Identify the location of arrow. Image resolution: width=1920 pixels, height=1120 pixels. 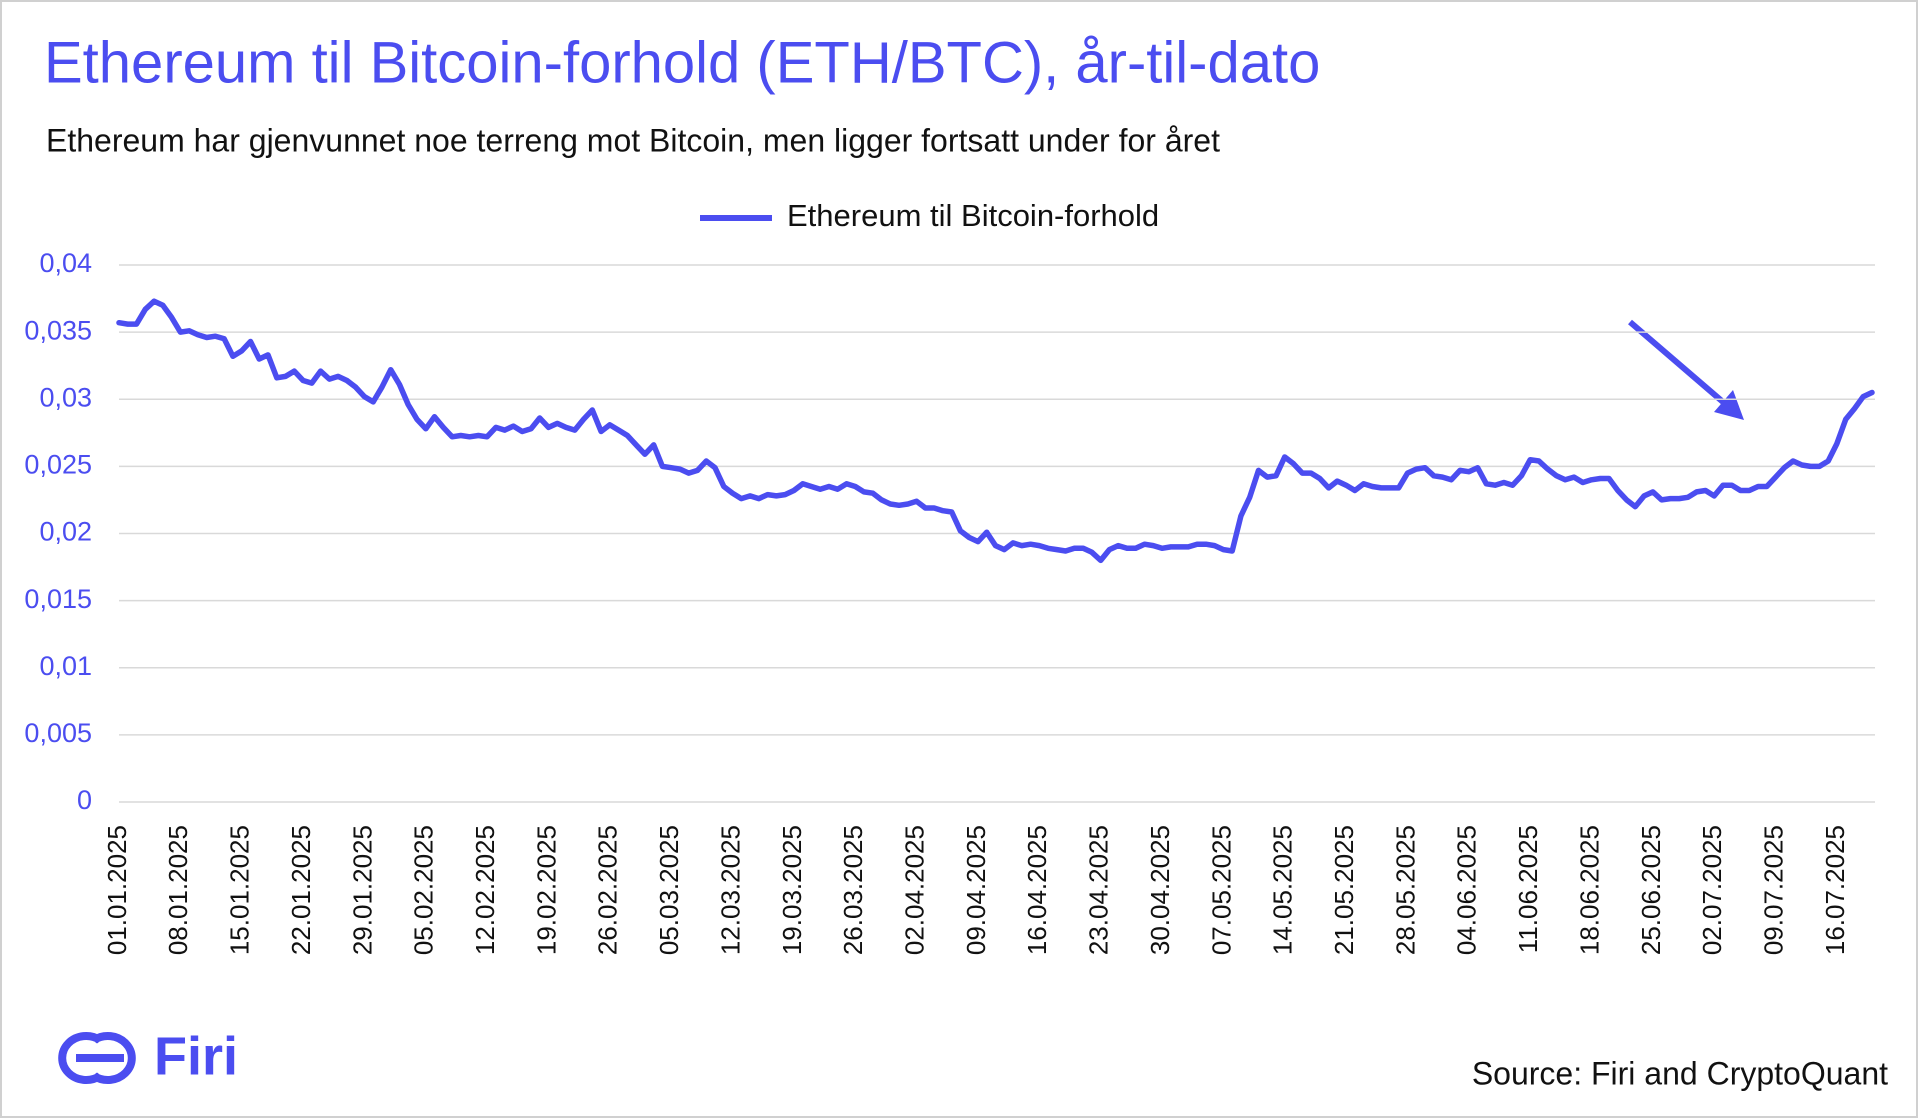
(1686, 369).